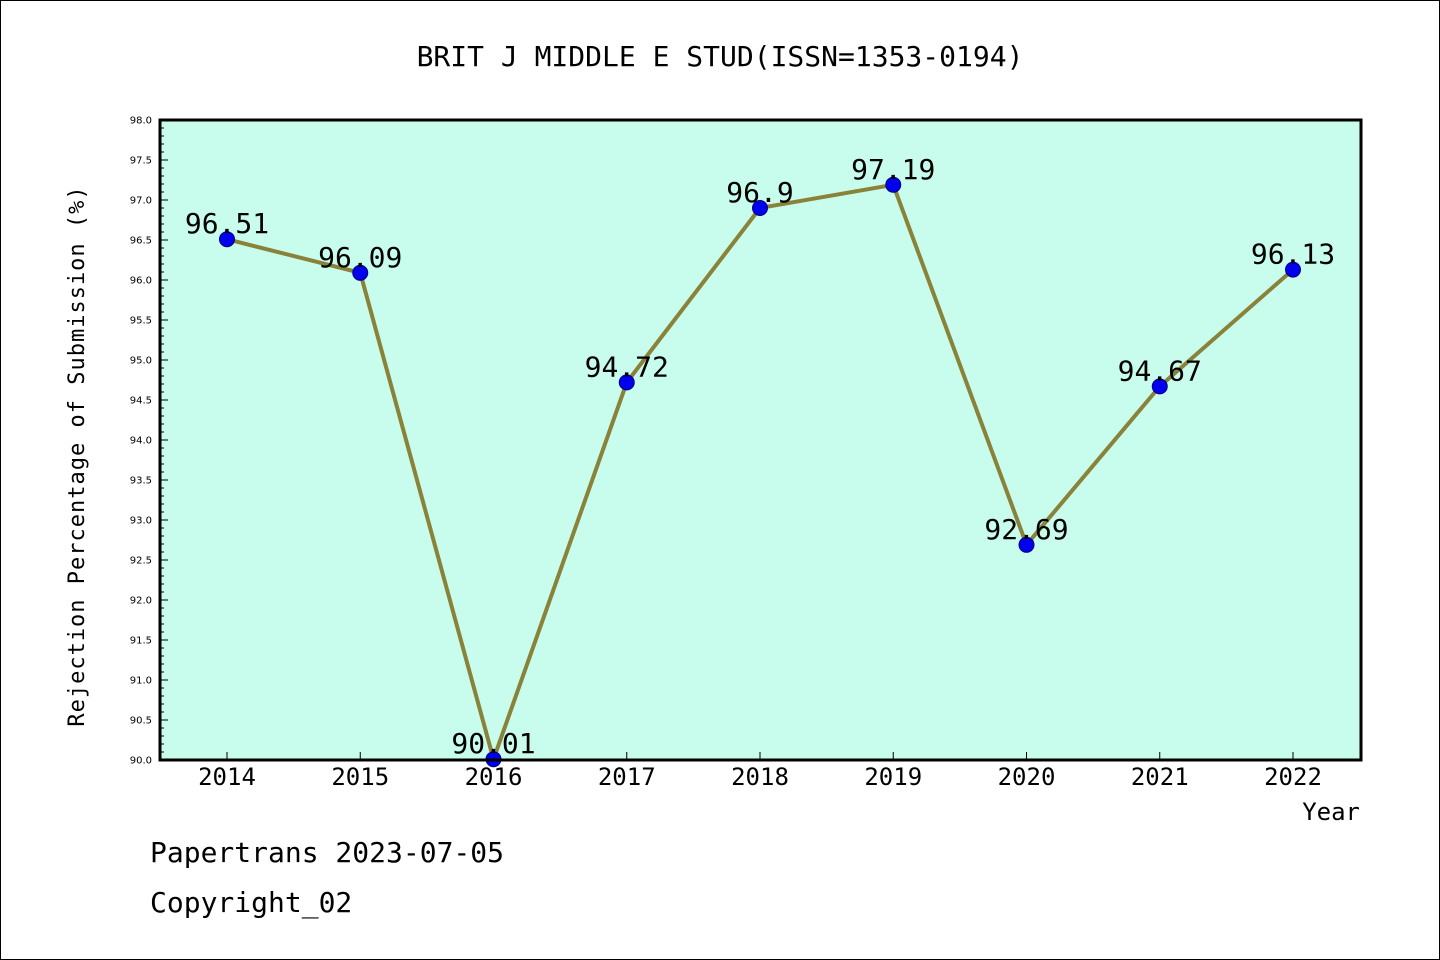 The width and height of the screenshot is (1440, 960). Describe the element at coordinates (141, 281) in the screenshot. I see `y-tick-label: 96.0` at that location.